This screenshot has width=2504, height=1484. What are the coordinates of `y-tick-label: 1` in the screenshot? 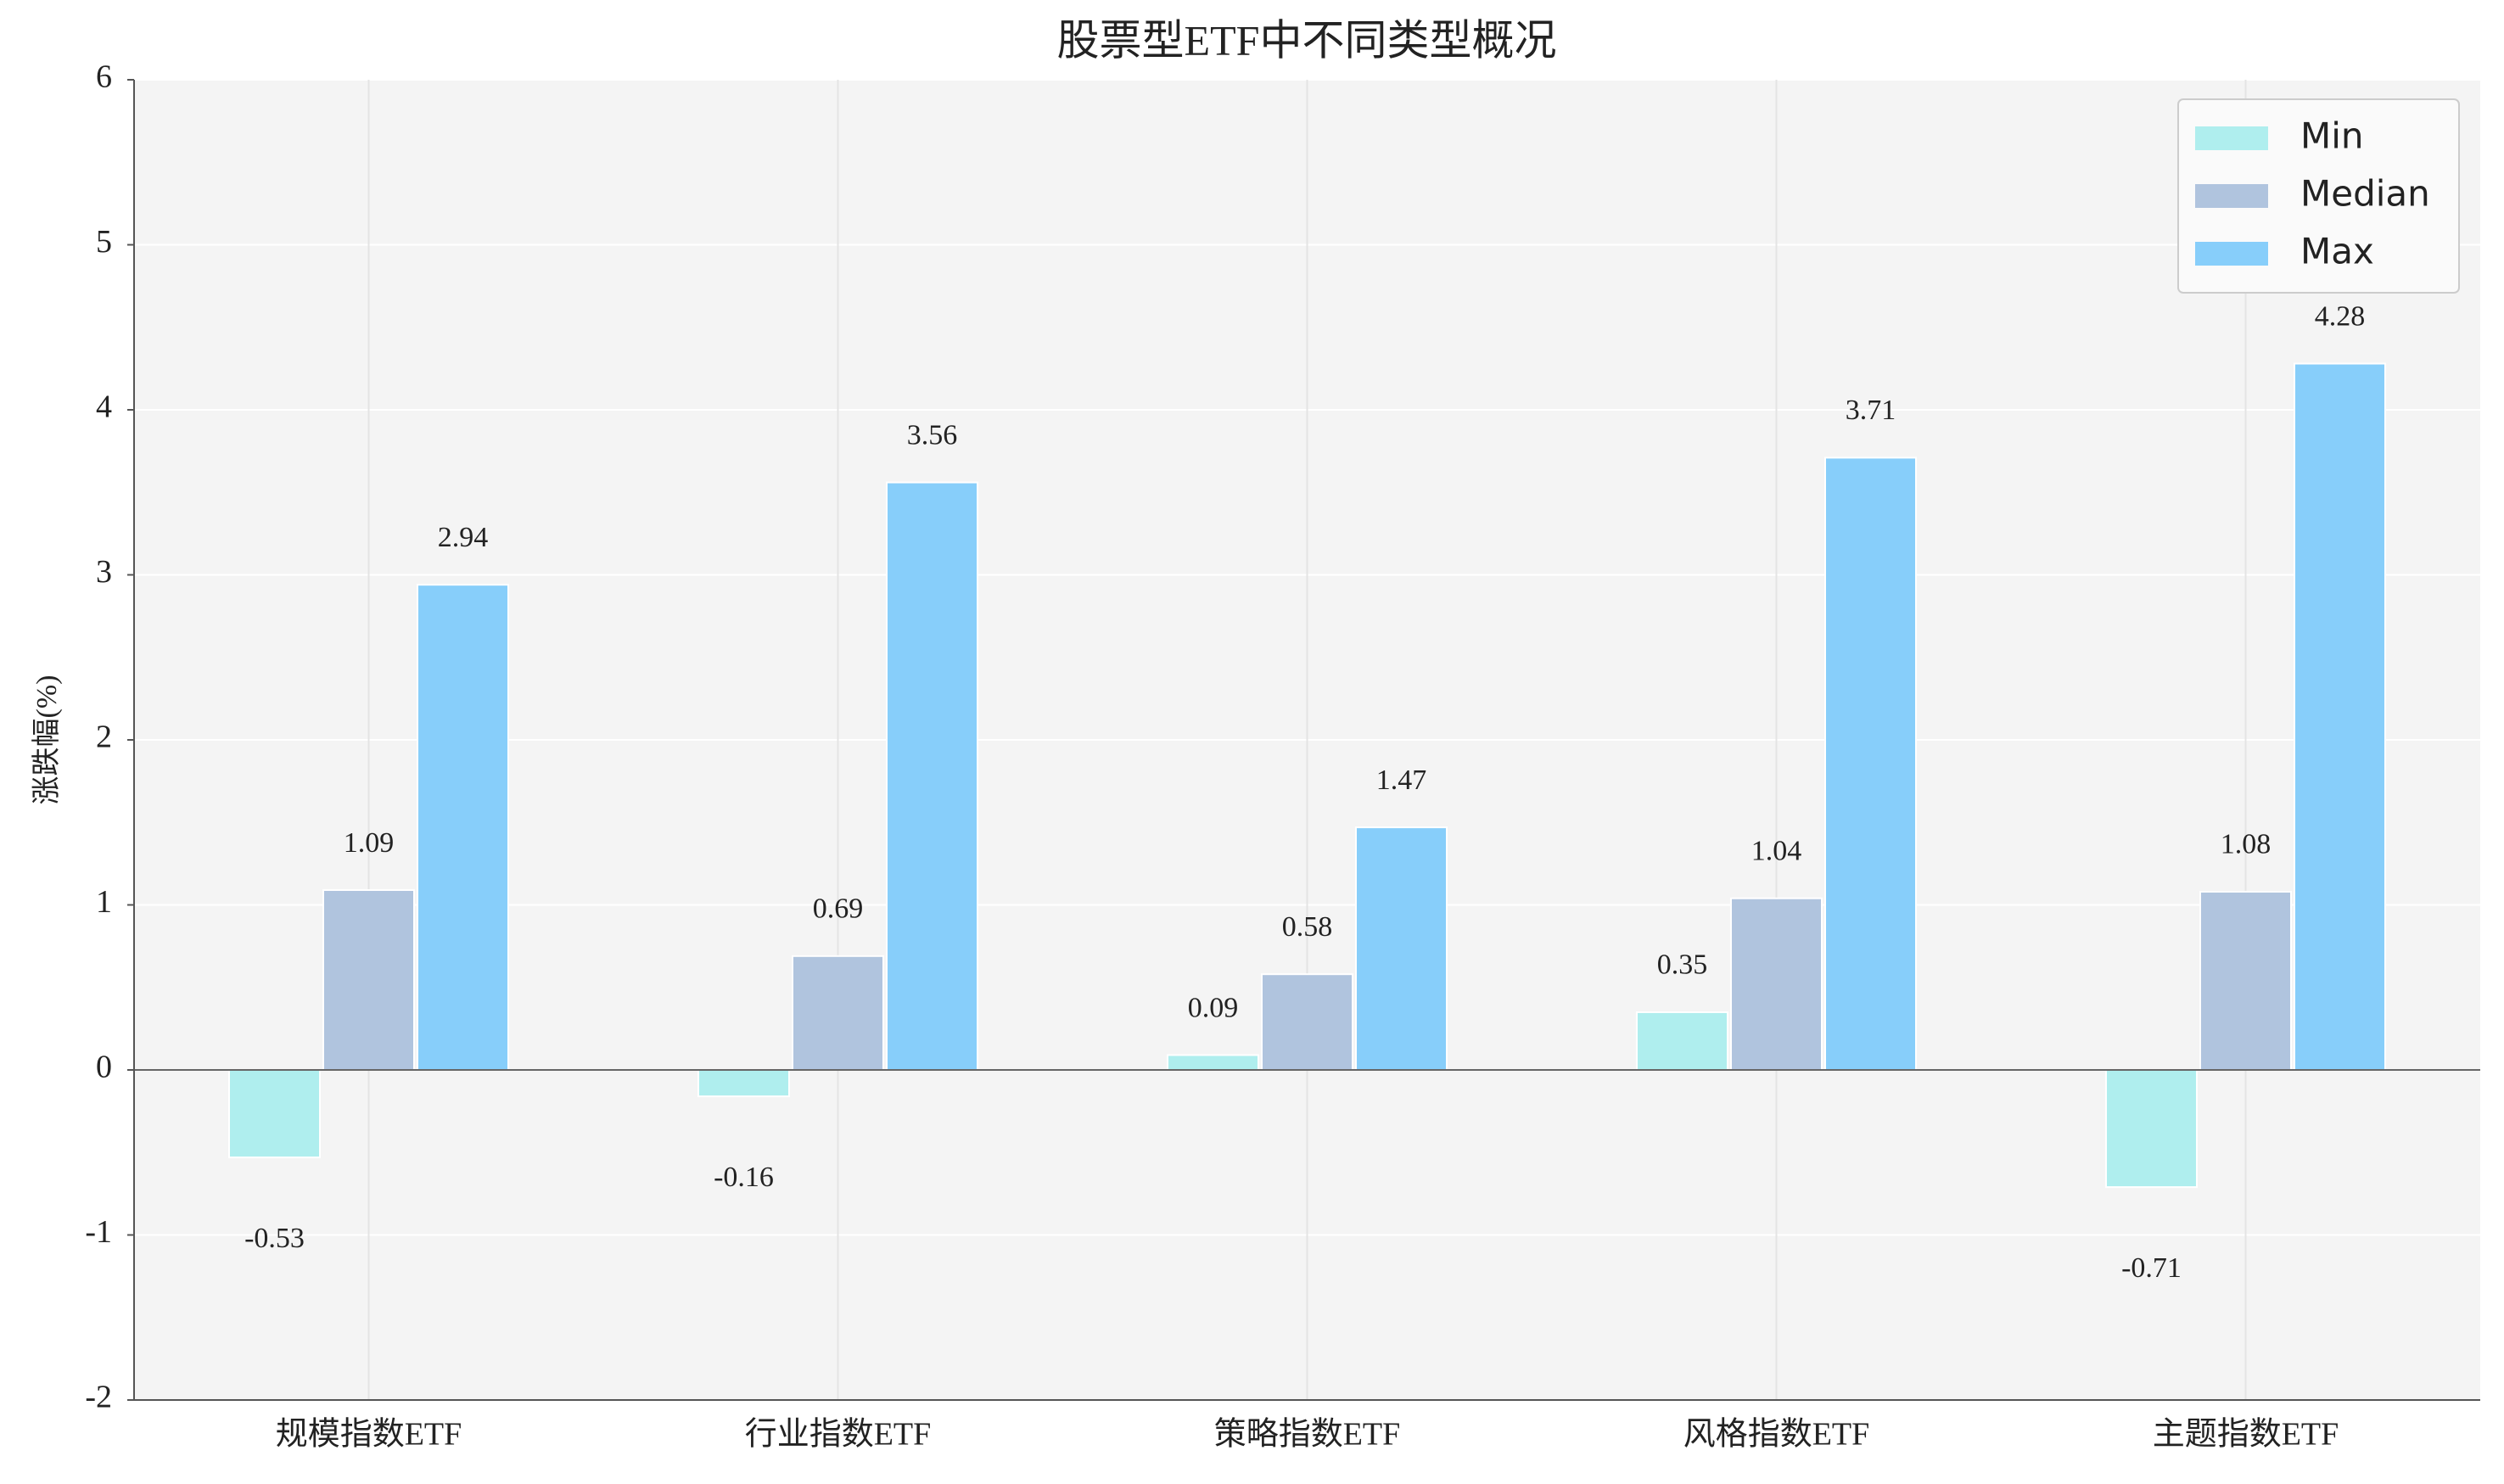 It's located at (104, 902).